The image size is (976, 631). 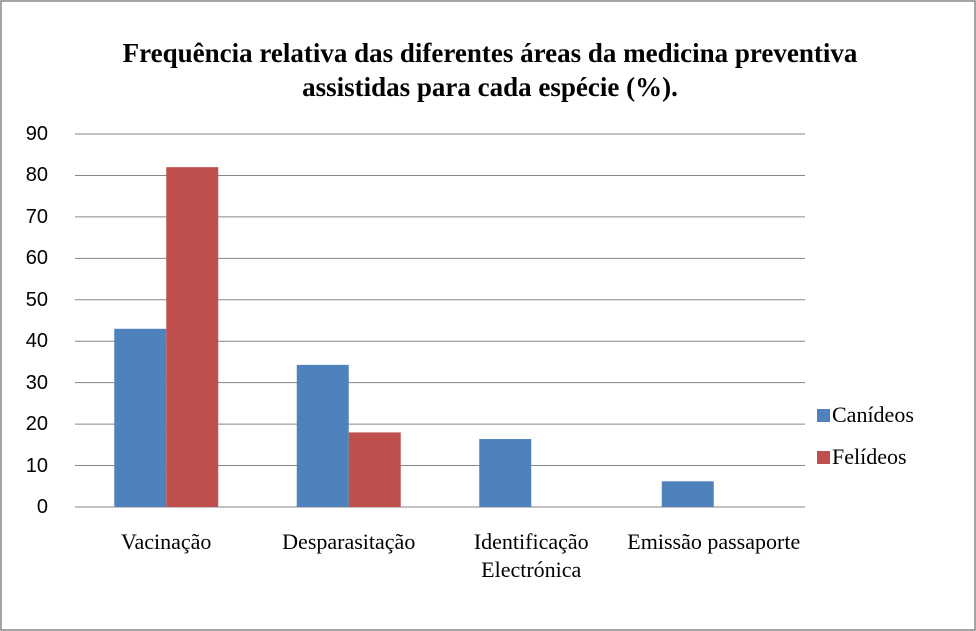 What do you see at coordinates (36, 299) in the screenshot?
I see `y-tick-label: 50` at bounding box center [36, 299].